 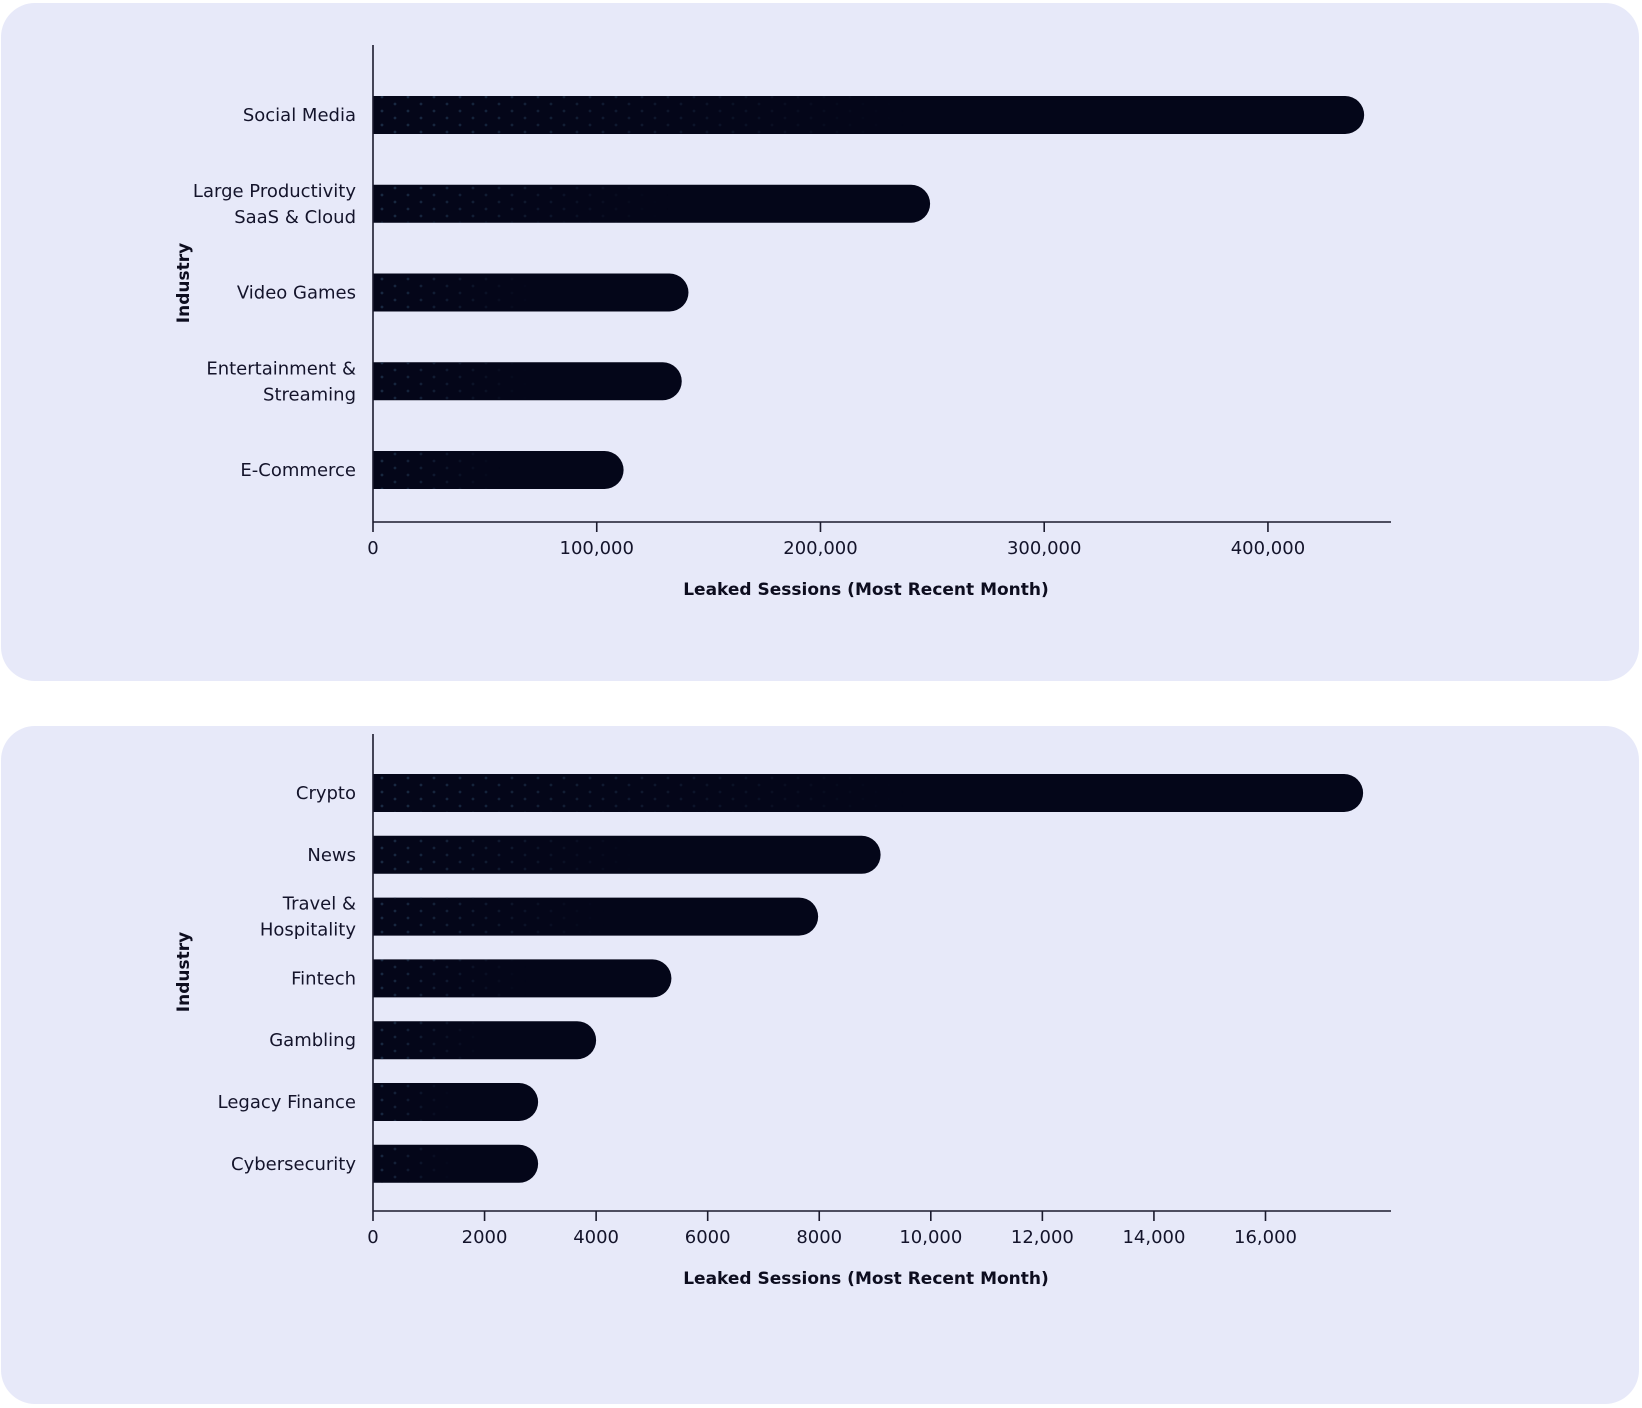 What do you see at coordinates (930, 1237) in the screenshot?
I see `x-tick-label: 10,000` at bounding box center [930, 1237].